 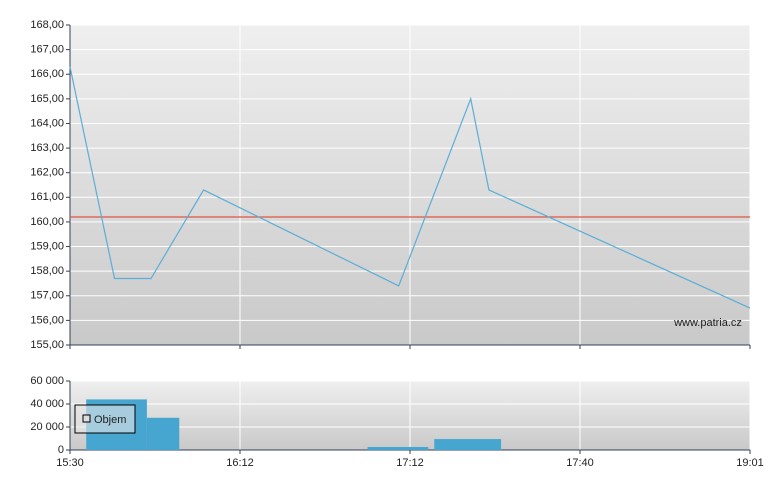 I want to click on y-tick-label: 165,00, so click(x=47, y=99).